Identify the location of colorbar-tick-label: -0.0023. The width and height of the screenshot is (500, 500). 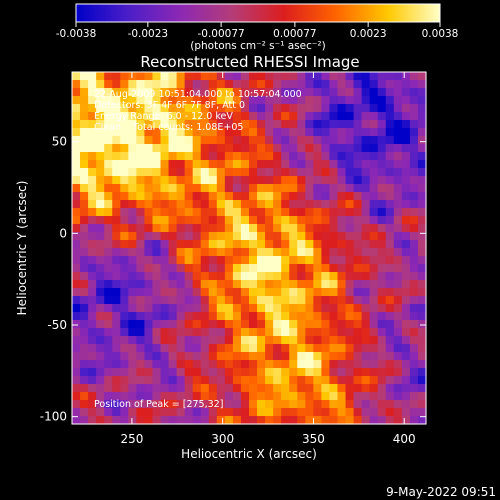
(148, 34).